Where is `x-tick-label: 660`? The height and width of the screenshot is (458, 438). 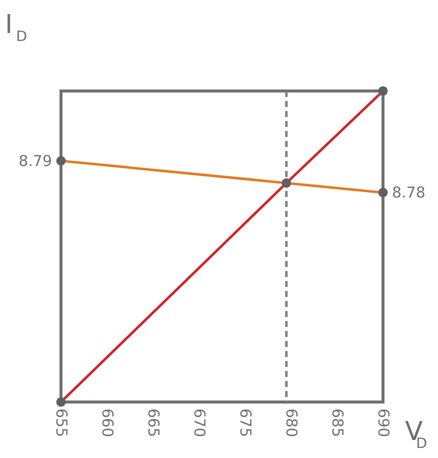 x-tick-label: 660 is located at coordinates (107, 423).